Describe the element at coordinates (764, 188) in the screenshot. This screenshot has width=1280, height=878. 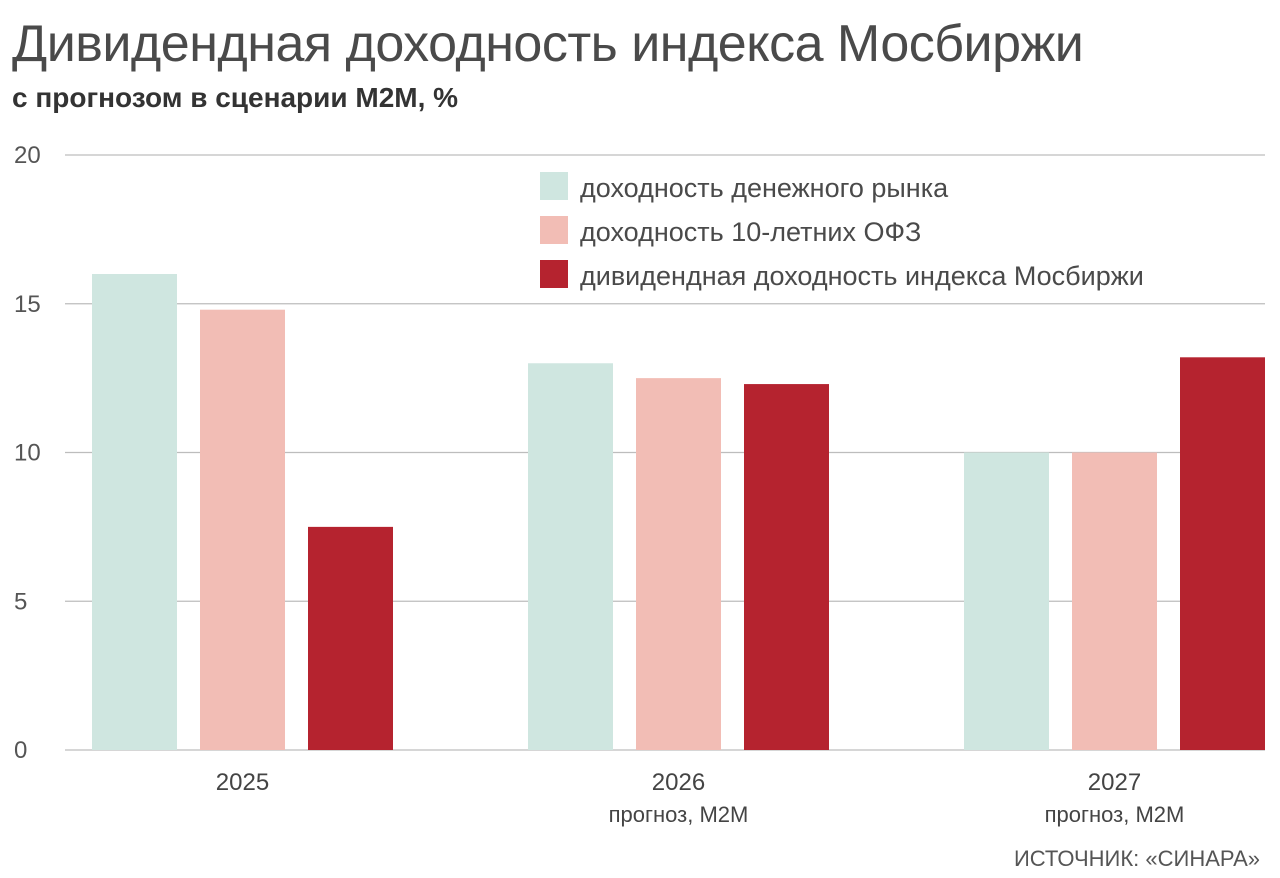
I see `legend-label: доходность денежного рынка` at that location.